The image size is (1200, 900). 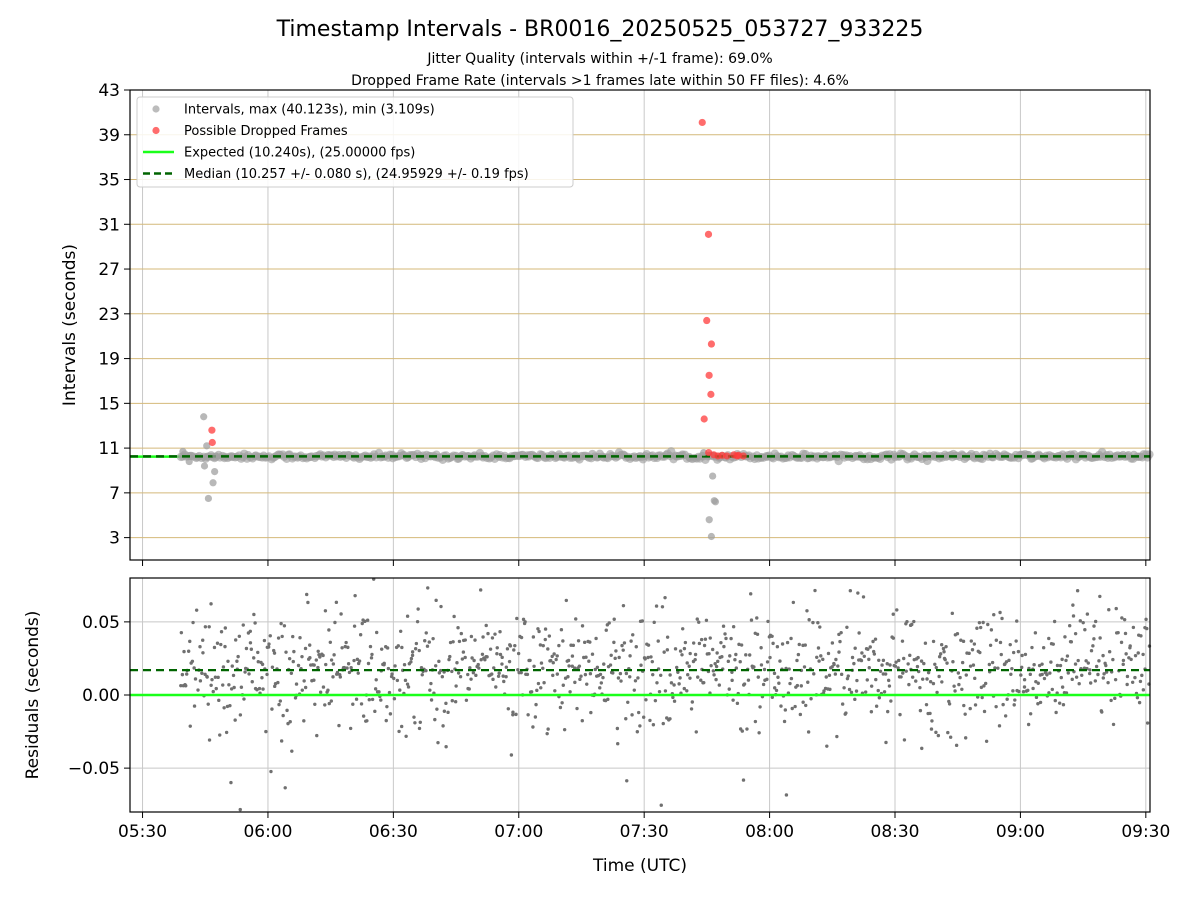 I want to click on y-tick-label: 0.00, so click(x=101, y=696).